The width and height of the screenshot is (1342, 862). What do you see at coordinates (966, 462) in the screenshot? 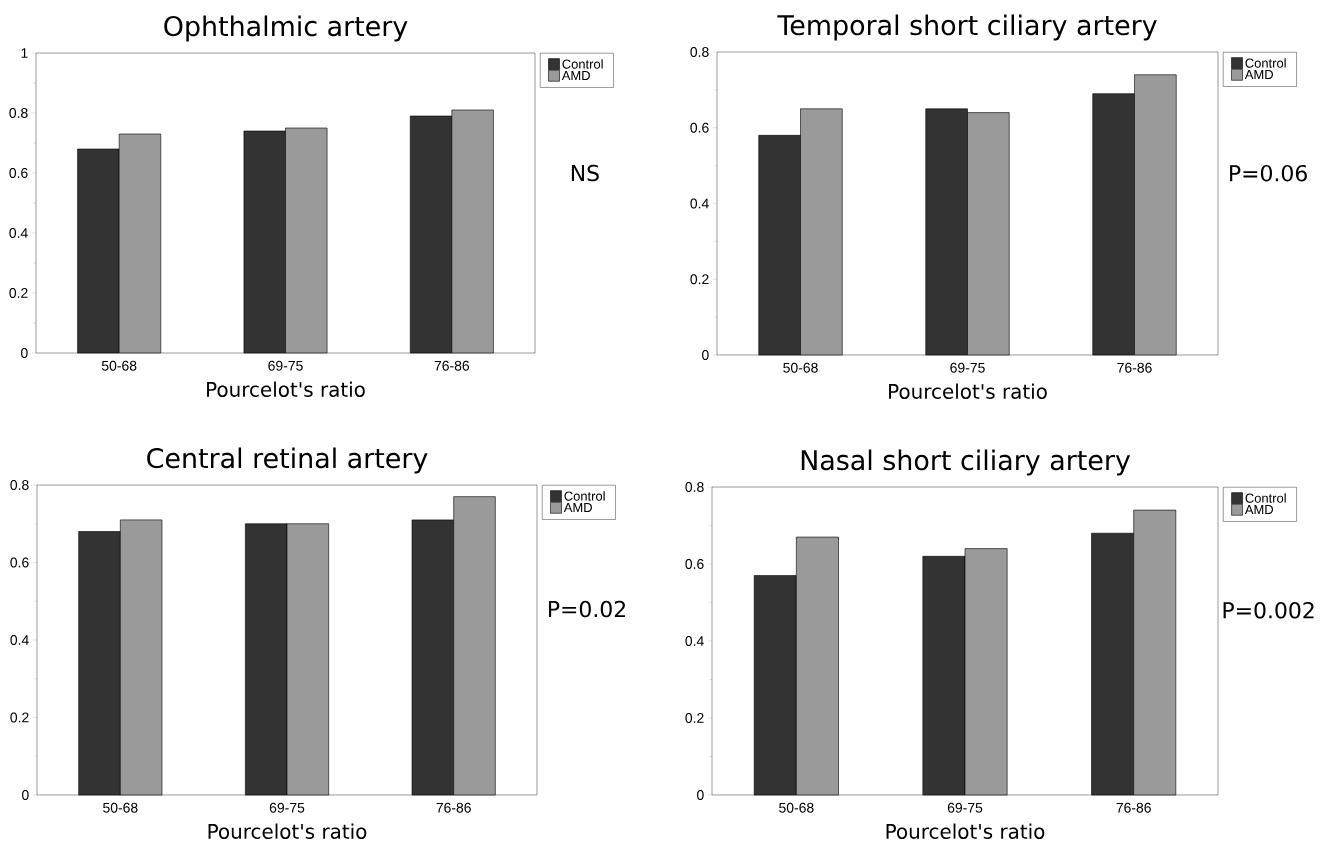
I see `chart-title: Nasal short ciliary artery` at bounding box center [966, 462].